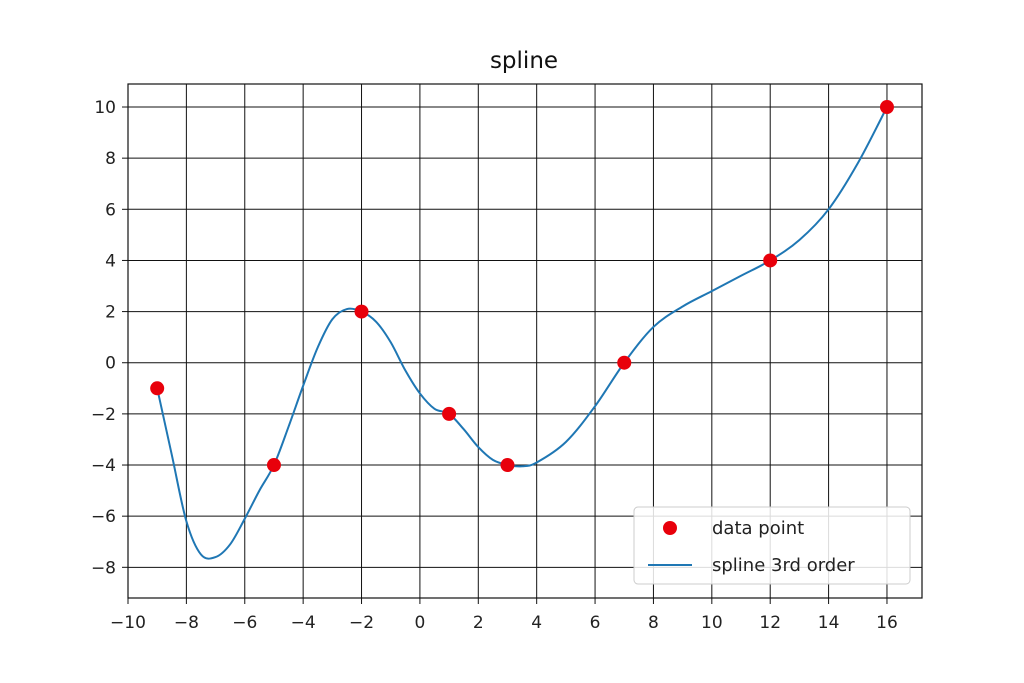 The image size is (1024, 683). I want to click on legend-label-data-point: data point, so click(758, 528).